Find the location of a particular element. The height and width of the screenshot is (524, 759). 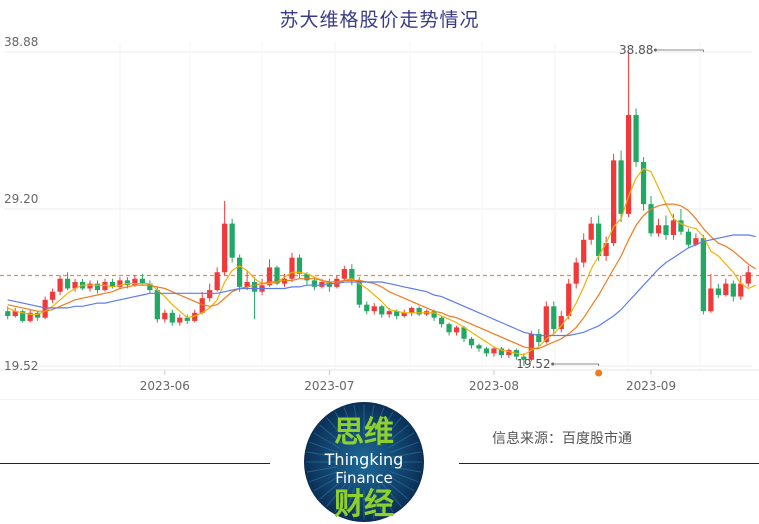

min-annotation-leader is located at coordinates (576, 364).